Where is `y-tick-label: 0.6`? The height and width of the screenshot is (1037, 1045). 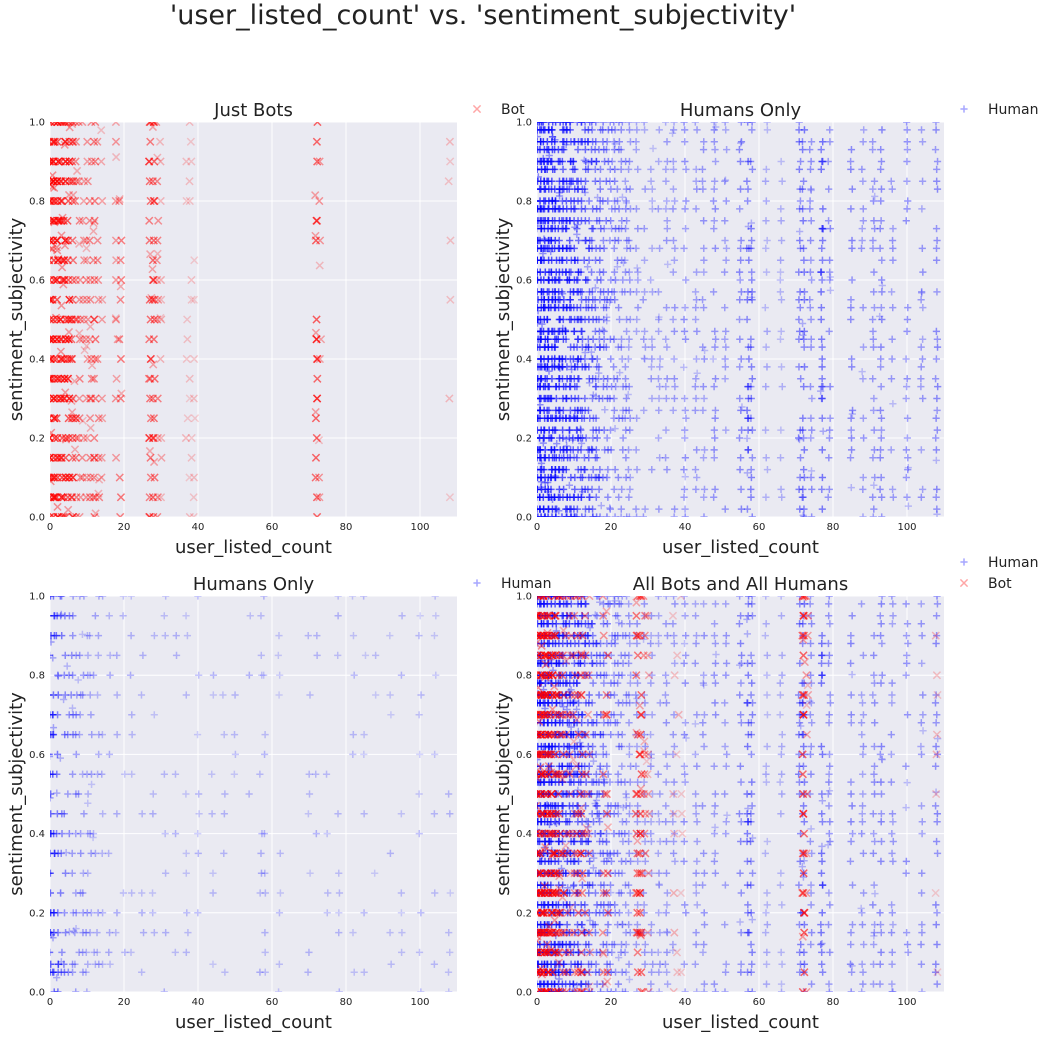
y-tick-label: 0.6 is located at coordinates (37, 281).